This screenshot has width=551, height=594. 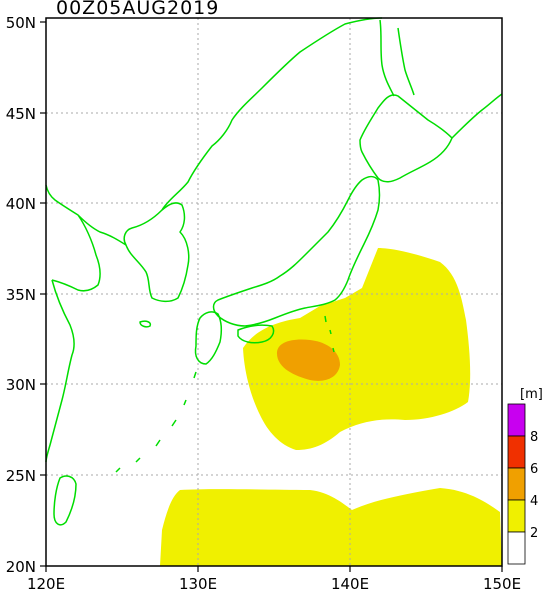 I want to click on lat-tick-label: 45N, so click(x=21, y=114).